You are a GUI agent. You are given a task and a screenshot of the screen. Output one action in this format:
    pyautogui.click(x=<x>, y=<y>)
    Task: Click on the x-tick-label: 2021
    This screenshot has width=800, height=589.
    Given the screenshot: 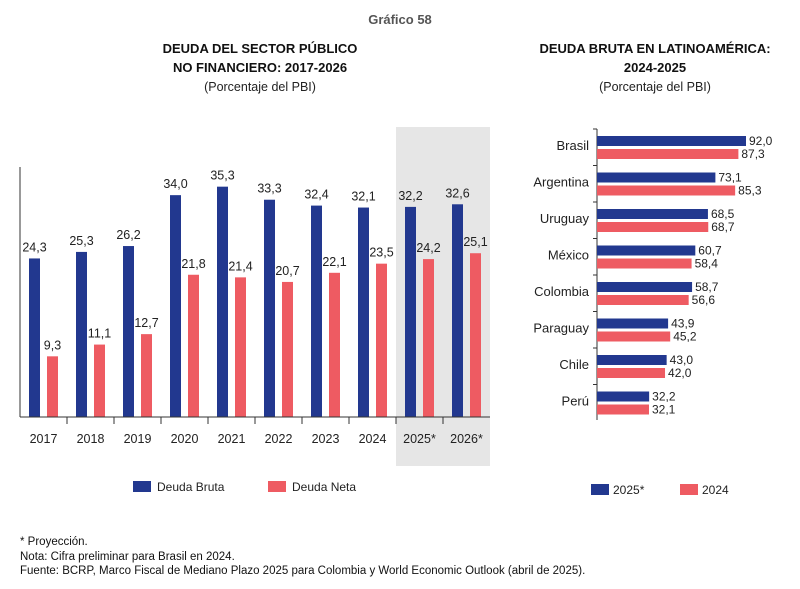 What is the action you would take?
    pyautogui.click(x=232, y=439)
    